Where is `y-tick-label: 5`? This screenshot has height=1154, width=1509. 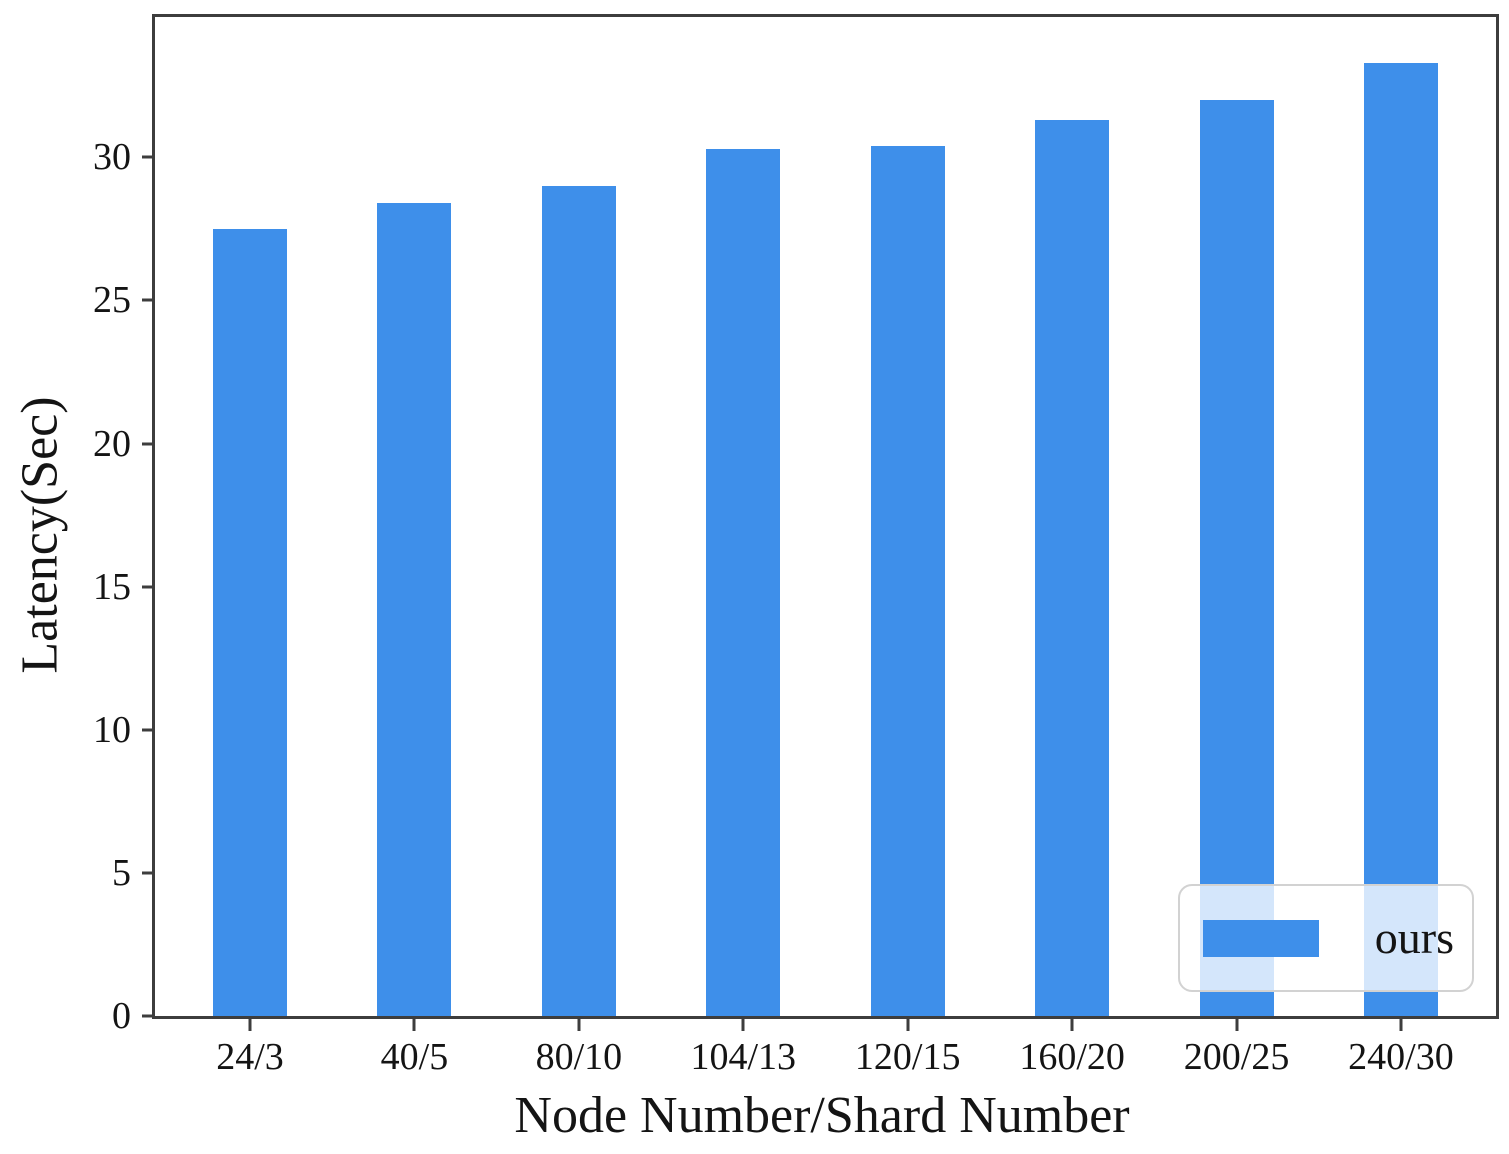 y-tick-label: 5 is located at coordinates (121, 872).